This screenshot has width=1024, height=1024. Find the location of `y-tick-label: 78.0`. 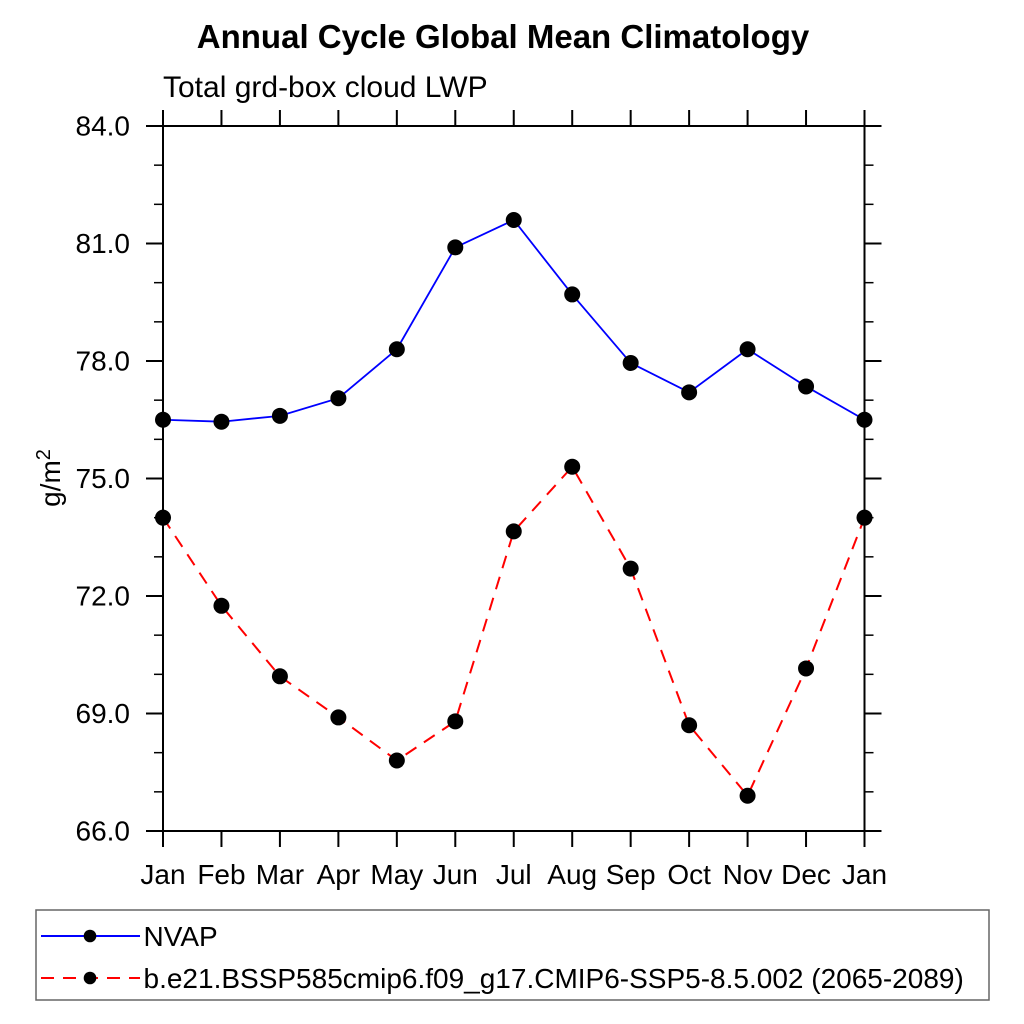

y-tick-label: 78.0 is located at coordinates (103, 361).